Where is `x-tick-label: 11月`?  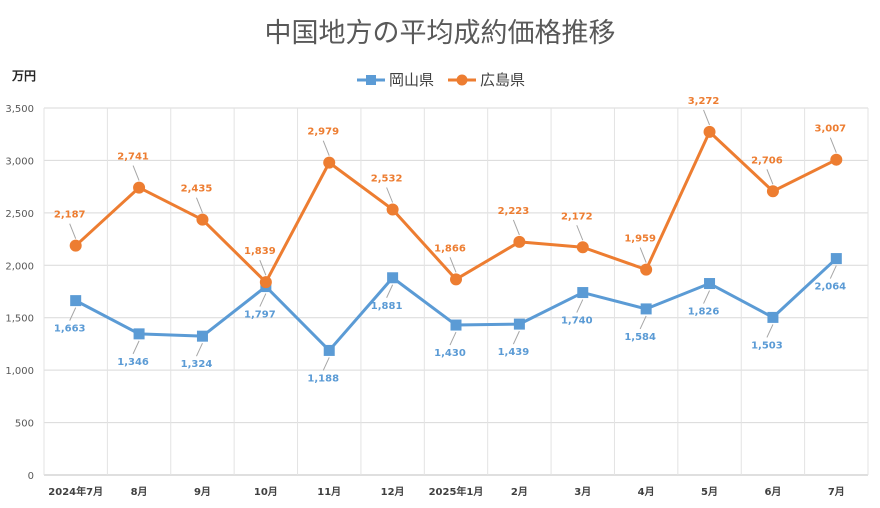
x-tick-label: 11月 is located at coordinates (329, 492).